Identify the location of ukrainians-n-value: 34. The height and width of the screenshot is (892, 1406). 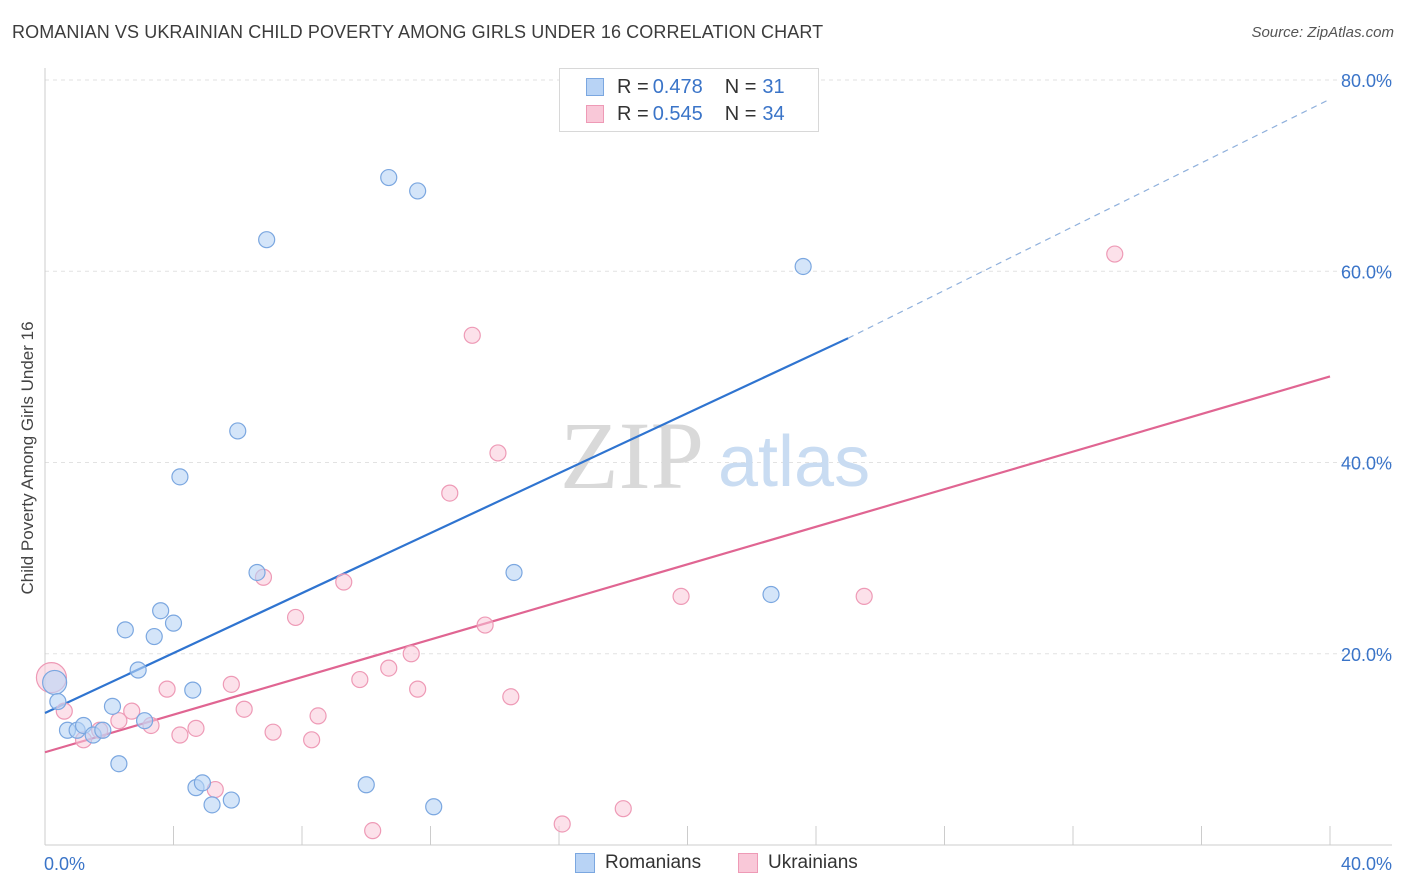
(773, 113).